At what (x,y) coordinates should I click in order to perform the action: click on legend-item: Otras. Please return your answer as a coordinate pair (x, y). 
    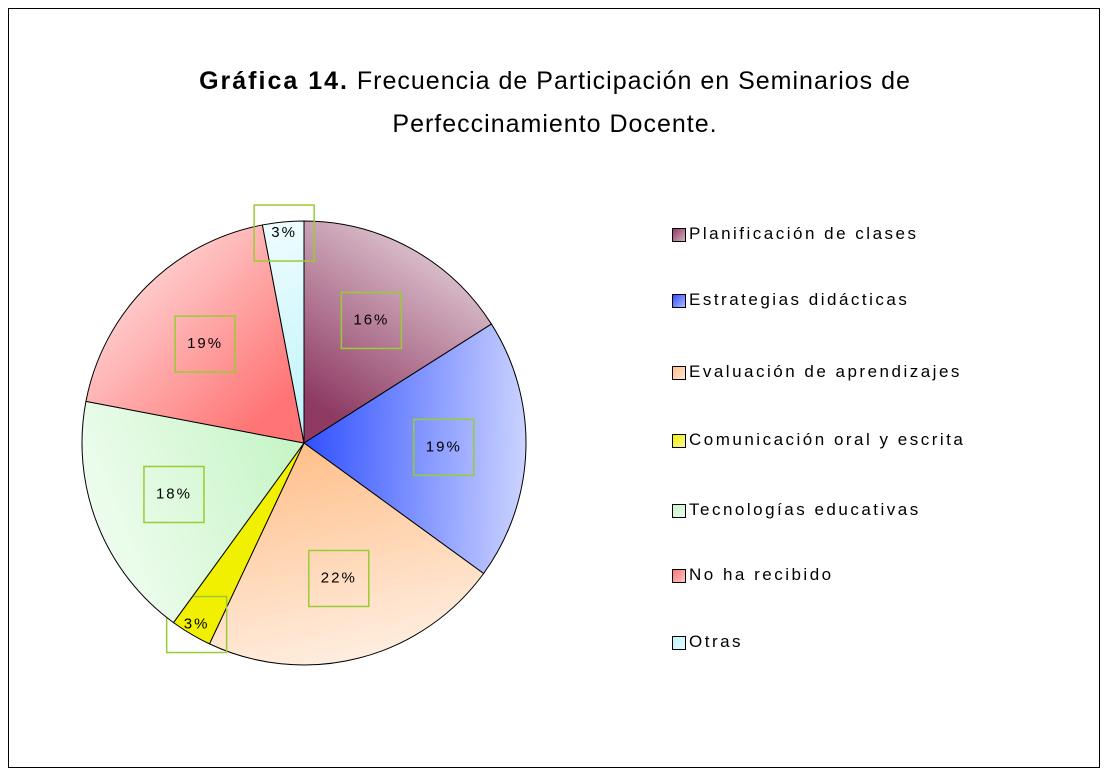
    Looking at the image, I should click on (707, 642).